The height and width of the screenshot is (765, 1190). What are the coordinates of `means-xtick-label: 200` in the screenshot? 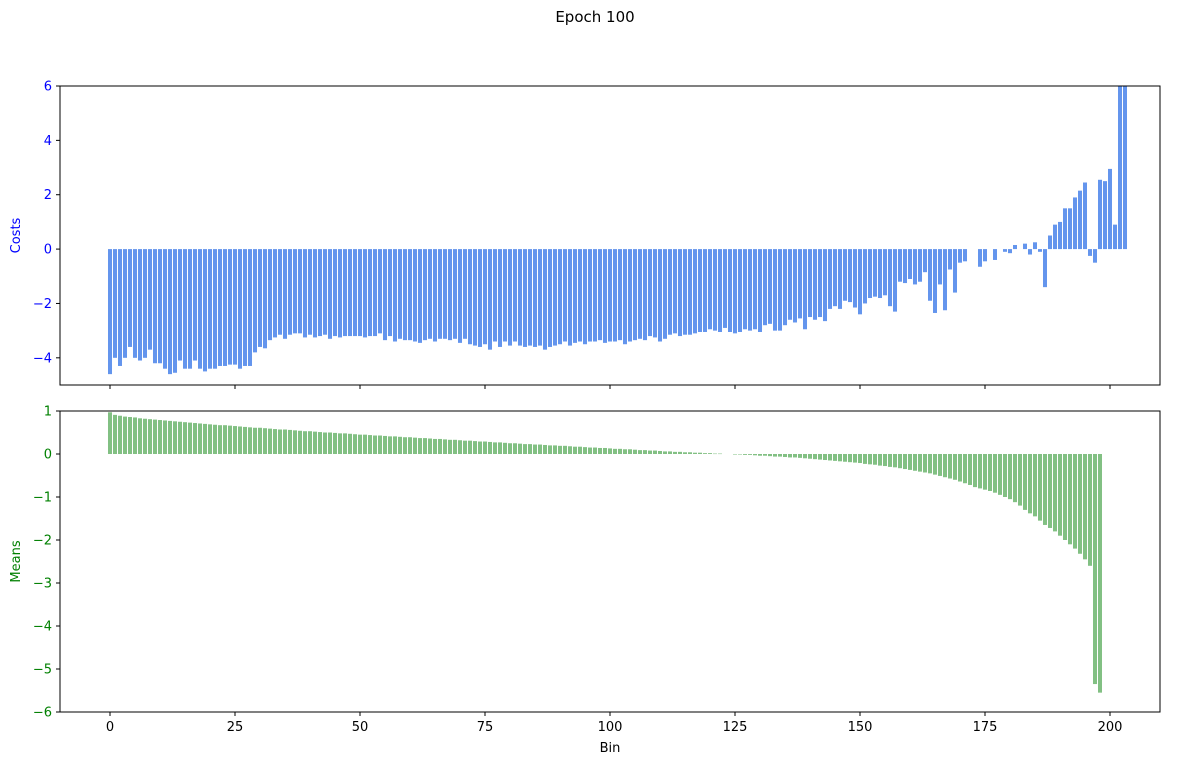 It's located at (1110, 727).